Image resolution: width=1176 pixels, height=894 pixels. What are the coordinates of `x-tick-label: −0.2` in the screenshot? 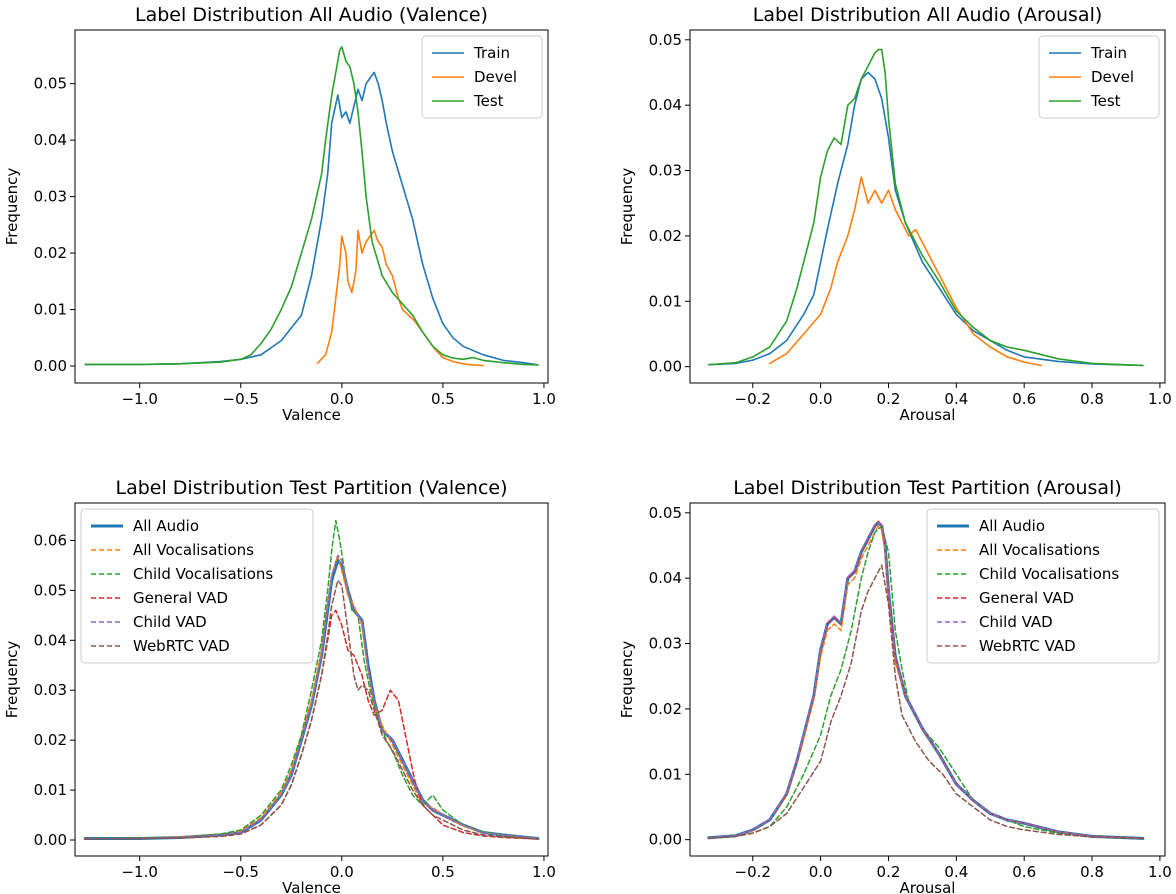 It's located at (753, 872).